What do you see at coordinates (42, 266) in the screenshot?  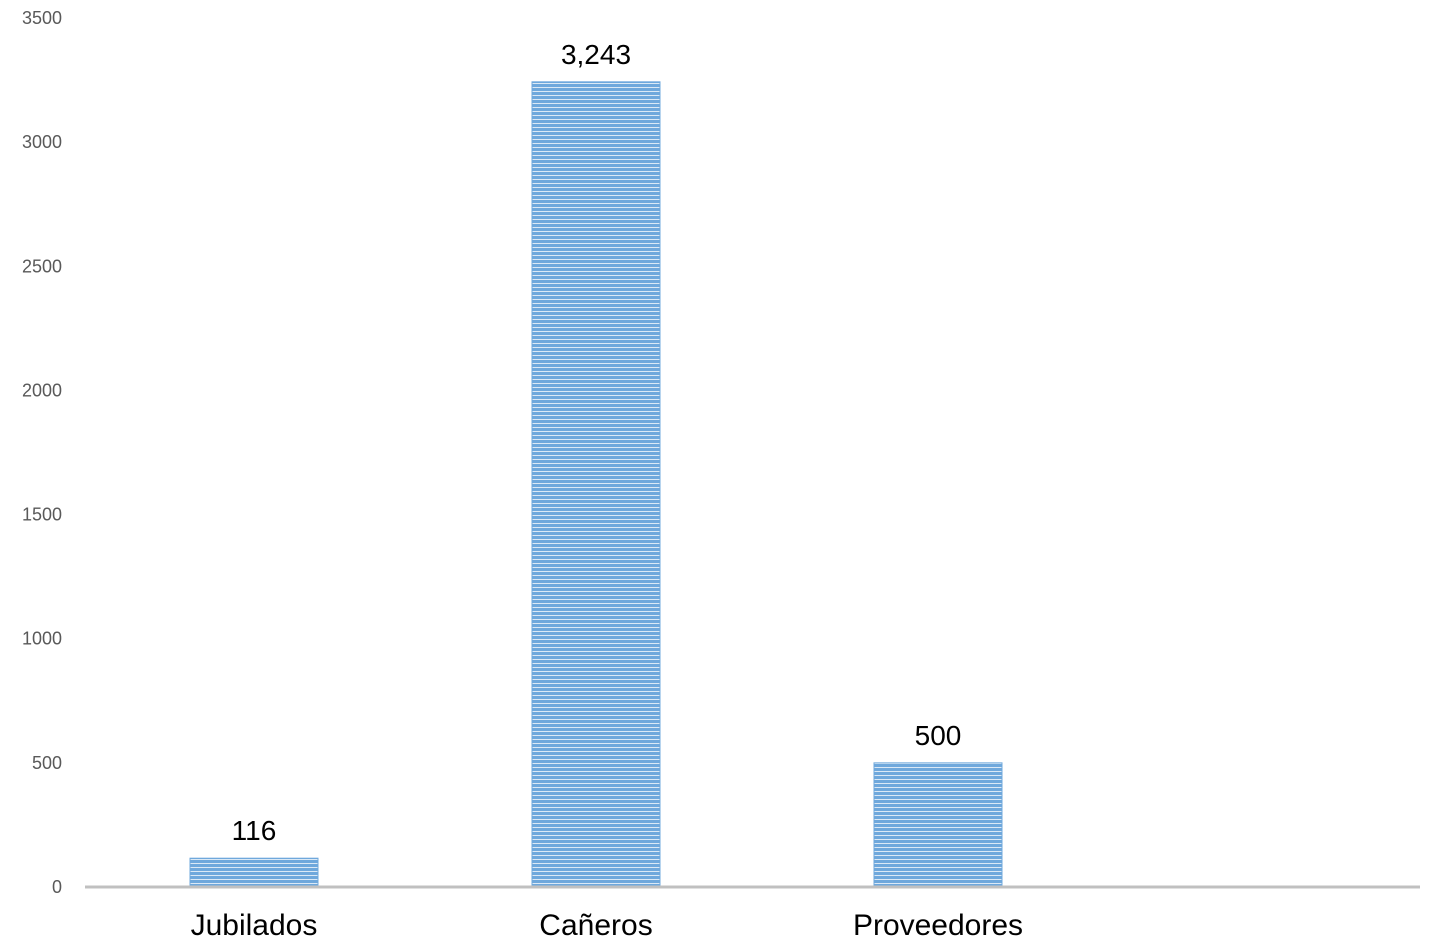 I see `y-tick-label: 2500` at bounding box center [42, 266].